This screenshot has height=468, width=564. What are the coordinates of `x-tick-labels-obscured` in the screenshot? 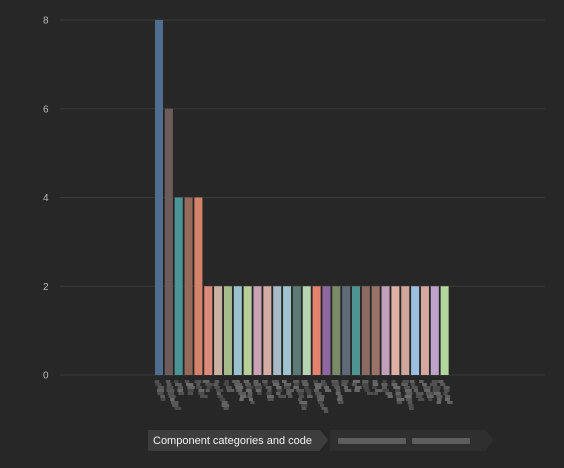 It's located at (303, 396).